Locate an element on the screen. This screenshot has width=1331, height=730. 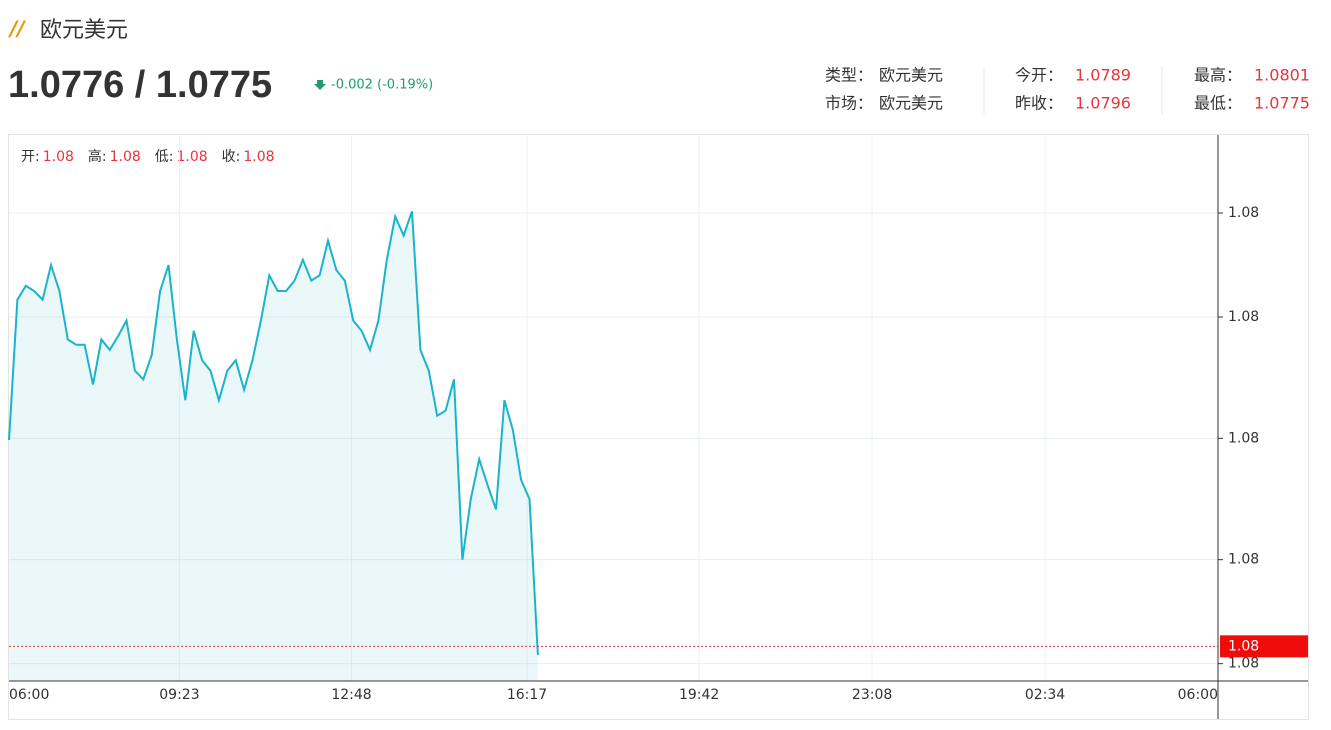
info-label: 最高： is located at coordinates (1218, 75).